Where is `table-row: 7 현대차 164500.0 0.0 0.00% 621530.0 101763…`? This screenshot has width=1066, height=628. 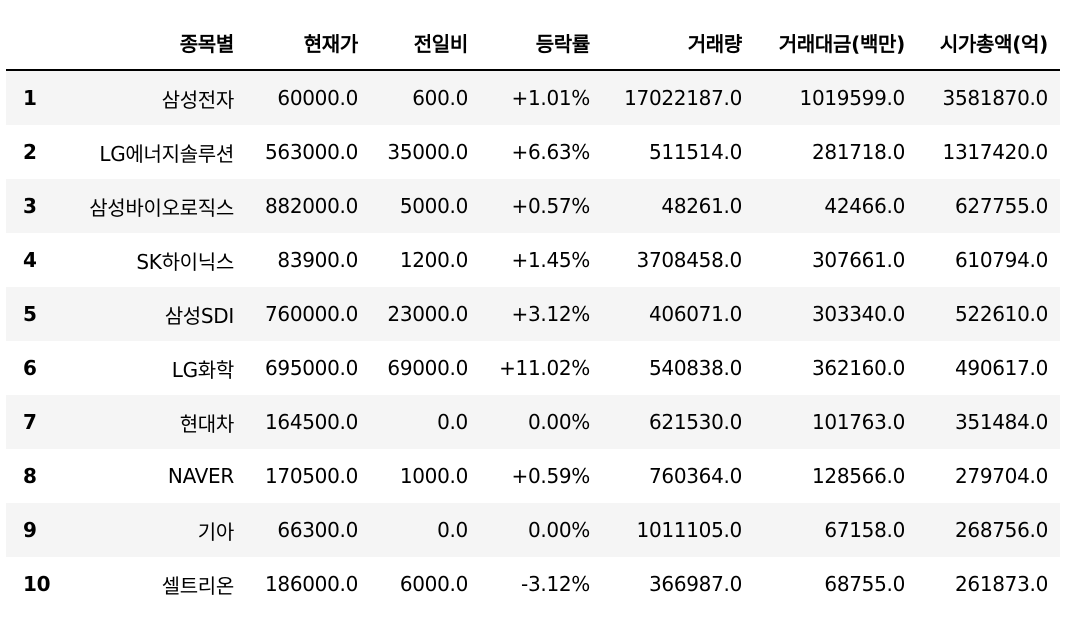 table-row: 7 현대차 164500.0 0.0 0.00% 621530.0 101763… is located at coordinates (533, 422).